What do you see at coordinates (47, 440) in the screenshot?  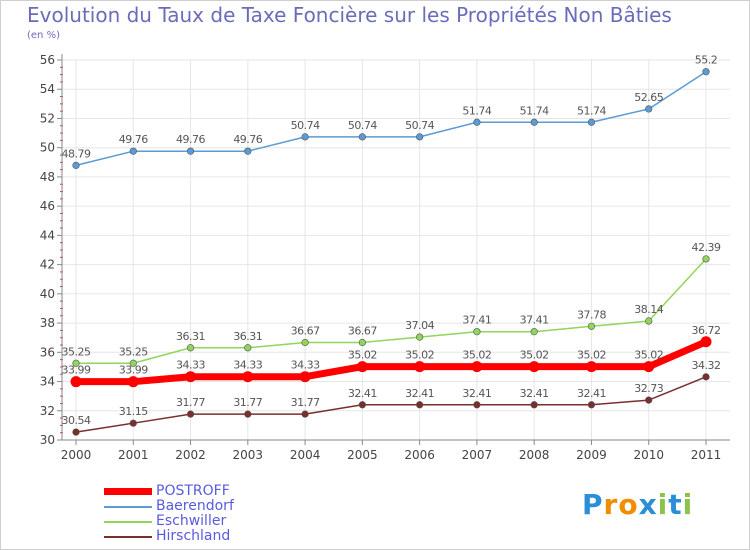 I see `y-tick-label: 30` at bounding box center [47, 440].